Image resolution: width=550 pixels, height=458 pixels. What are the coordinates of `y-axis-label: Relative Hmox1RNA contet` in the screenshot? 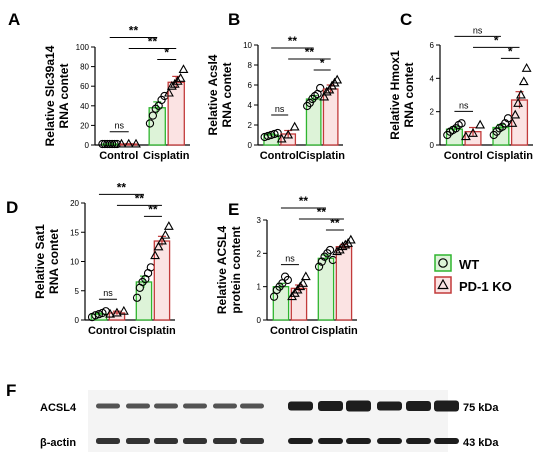 It's located at (402, 95).